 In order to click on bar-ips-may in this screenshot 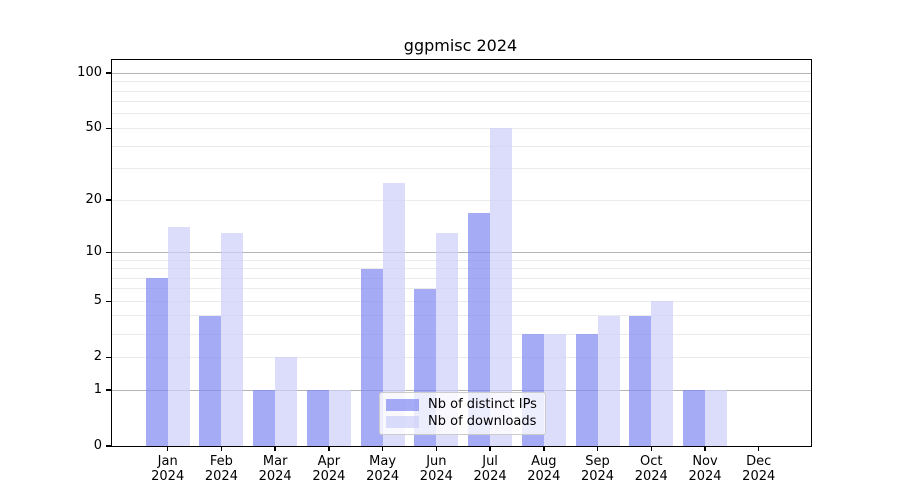, I will do `click(371, 357)`.